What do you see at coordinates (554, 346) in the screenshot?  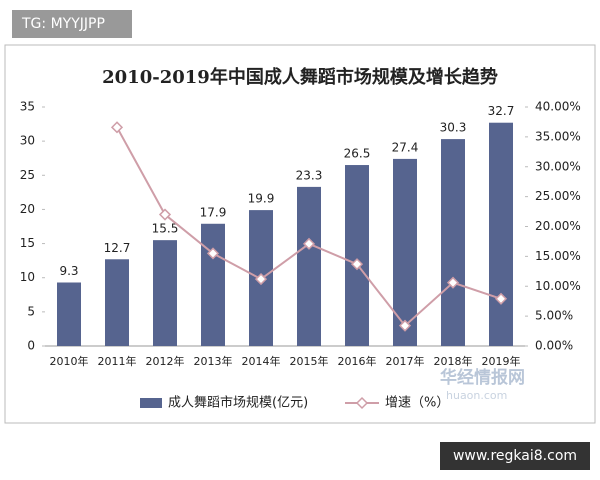 I see `y2-tick-label: 0.00%` at bounding box center [554, 346].